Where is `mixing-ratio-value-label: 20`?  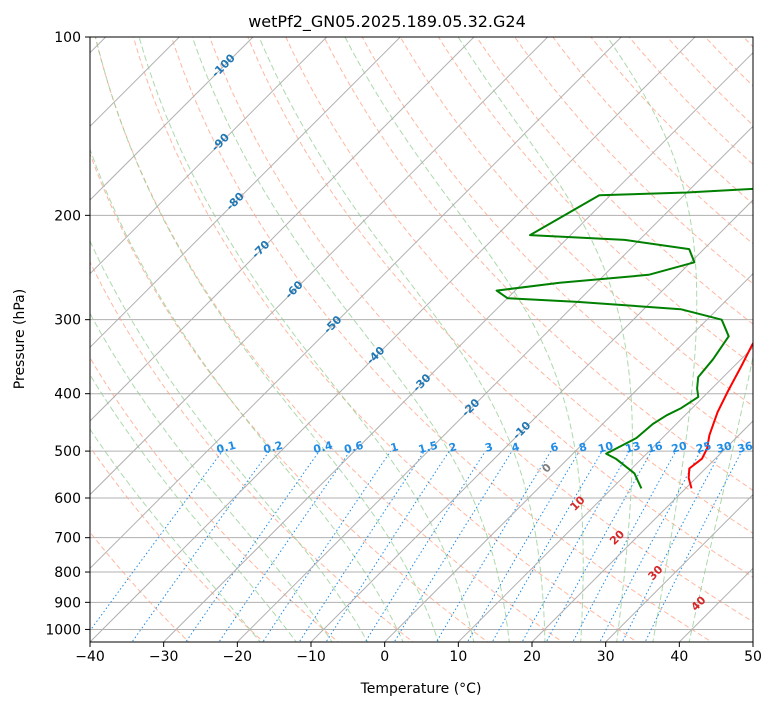
mixing-ratio-value-label: 20 is located at coordinates (679, 447).